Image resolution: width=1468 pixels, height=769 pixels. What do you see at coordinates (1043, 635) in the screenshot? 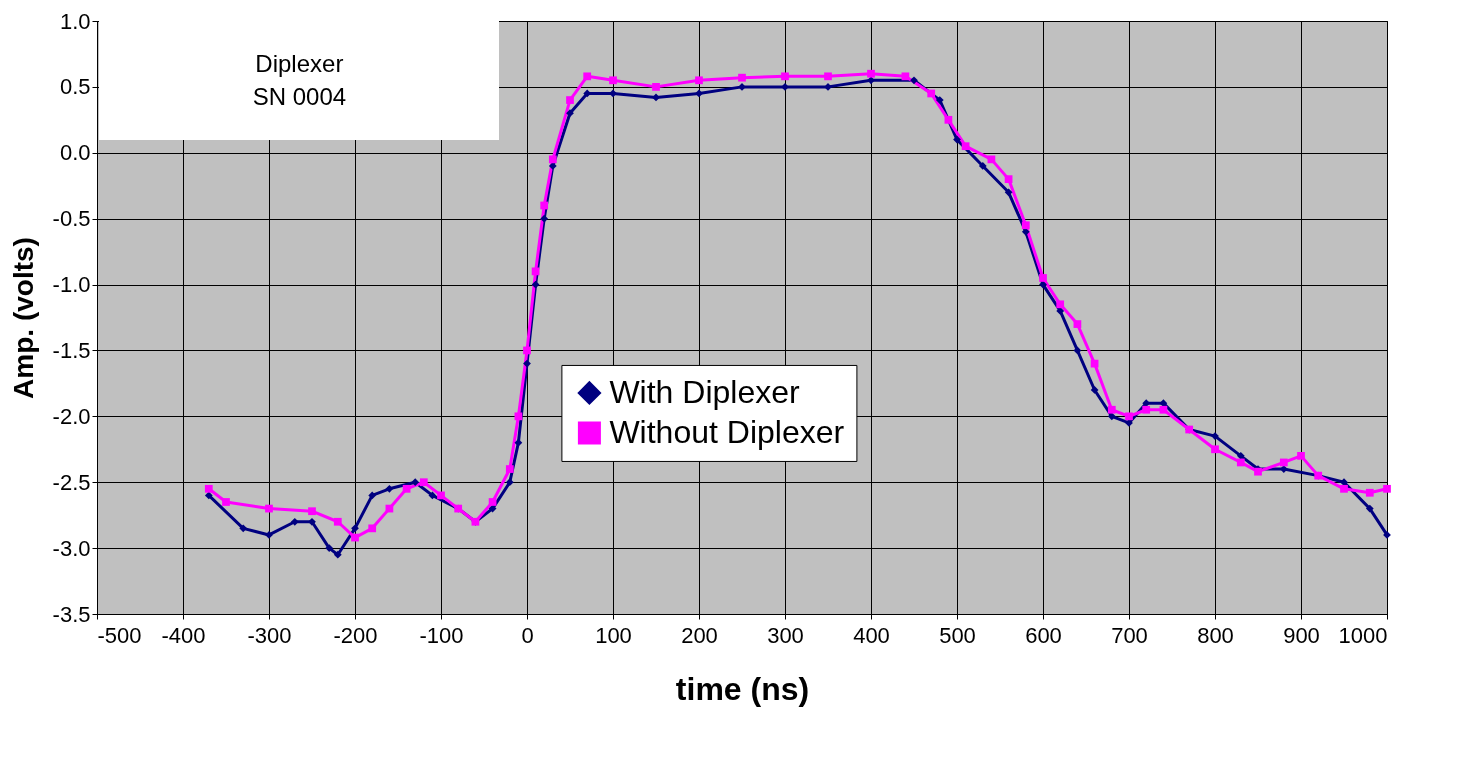
I see `x-tick-label: 600` at bounding box center [1043, 635].